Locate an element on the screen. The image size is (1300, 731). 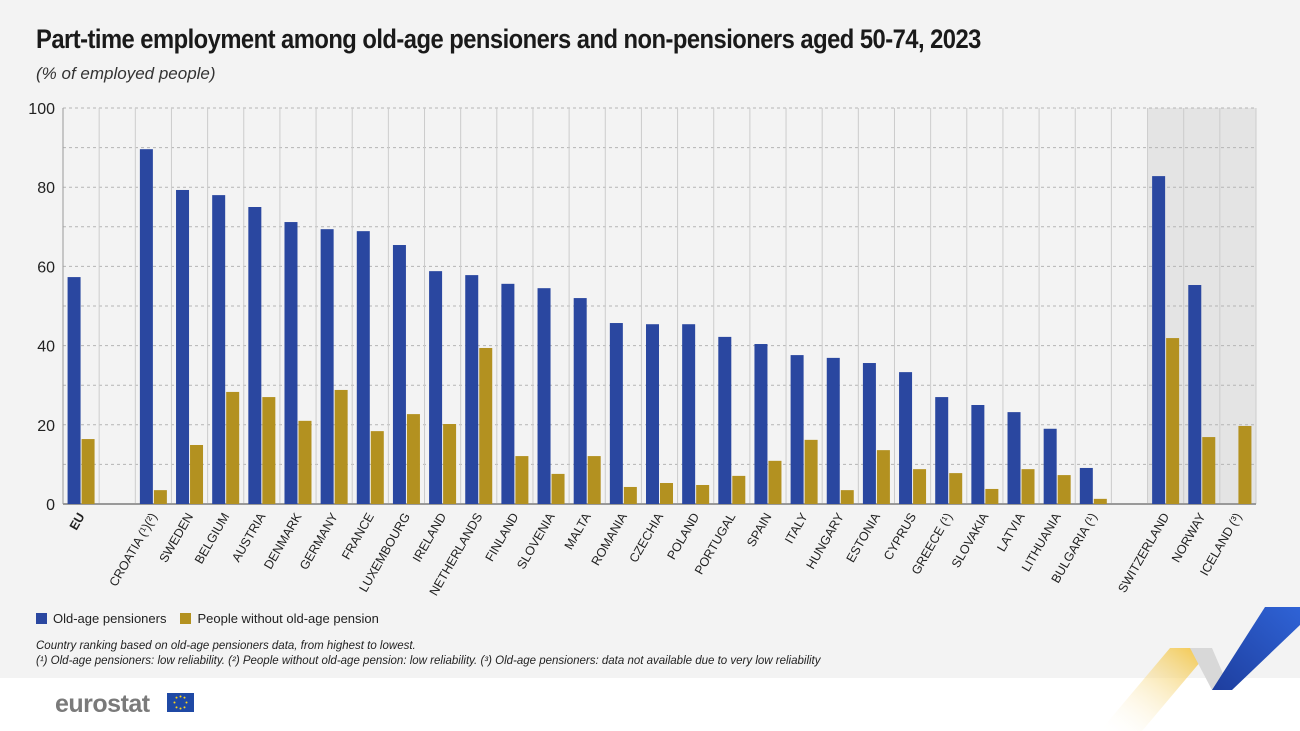
y-tick-label: 0 is located at coordinates (50, 505).